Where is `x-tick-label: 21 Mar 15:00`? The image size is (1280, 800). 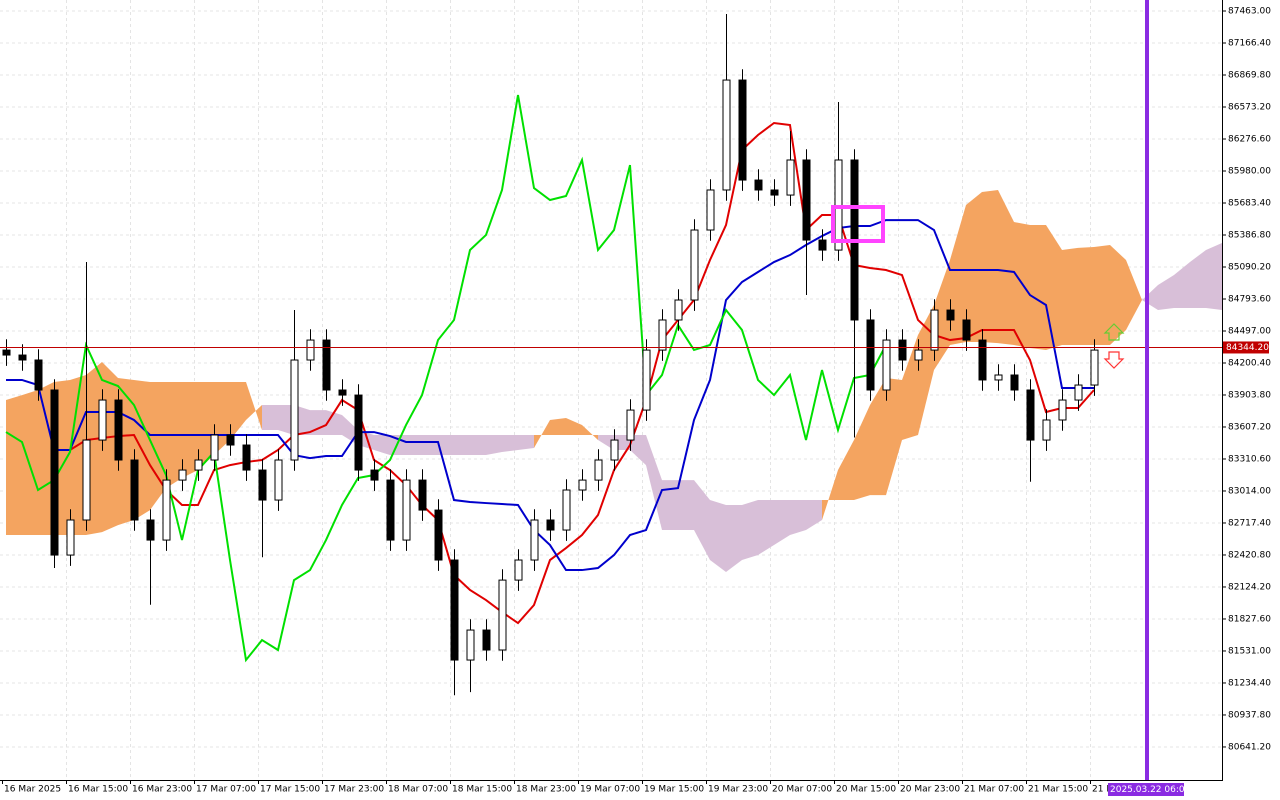
x-tick-label: 21 Mar 15:00 is located at coordinates (1058, 790).